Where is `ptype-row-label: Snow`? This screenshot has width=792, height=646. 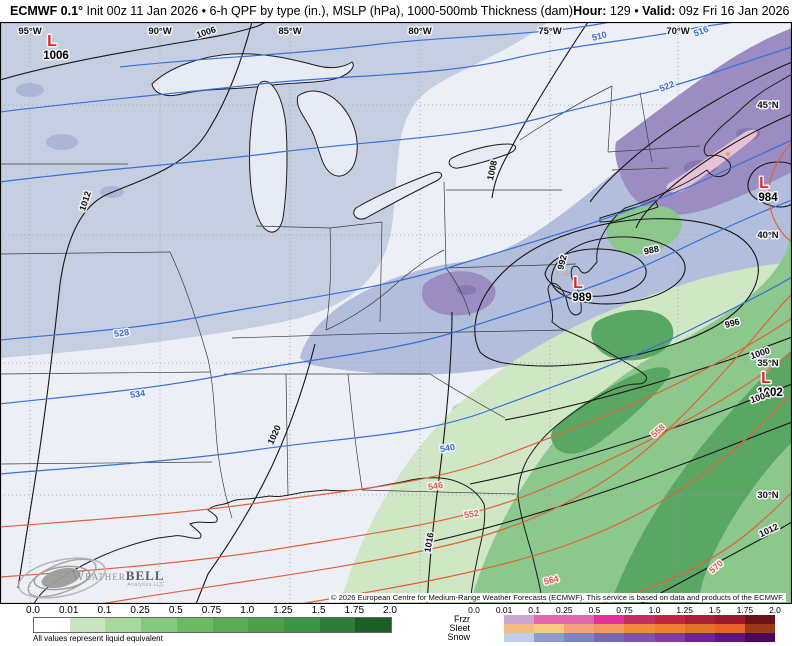 ptype-row-label: Snow is located at coordinates (458, 637).